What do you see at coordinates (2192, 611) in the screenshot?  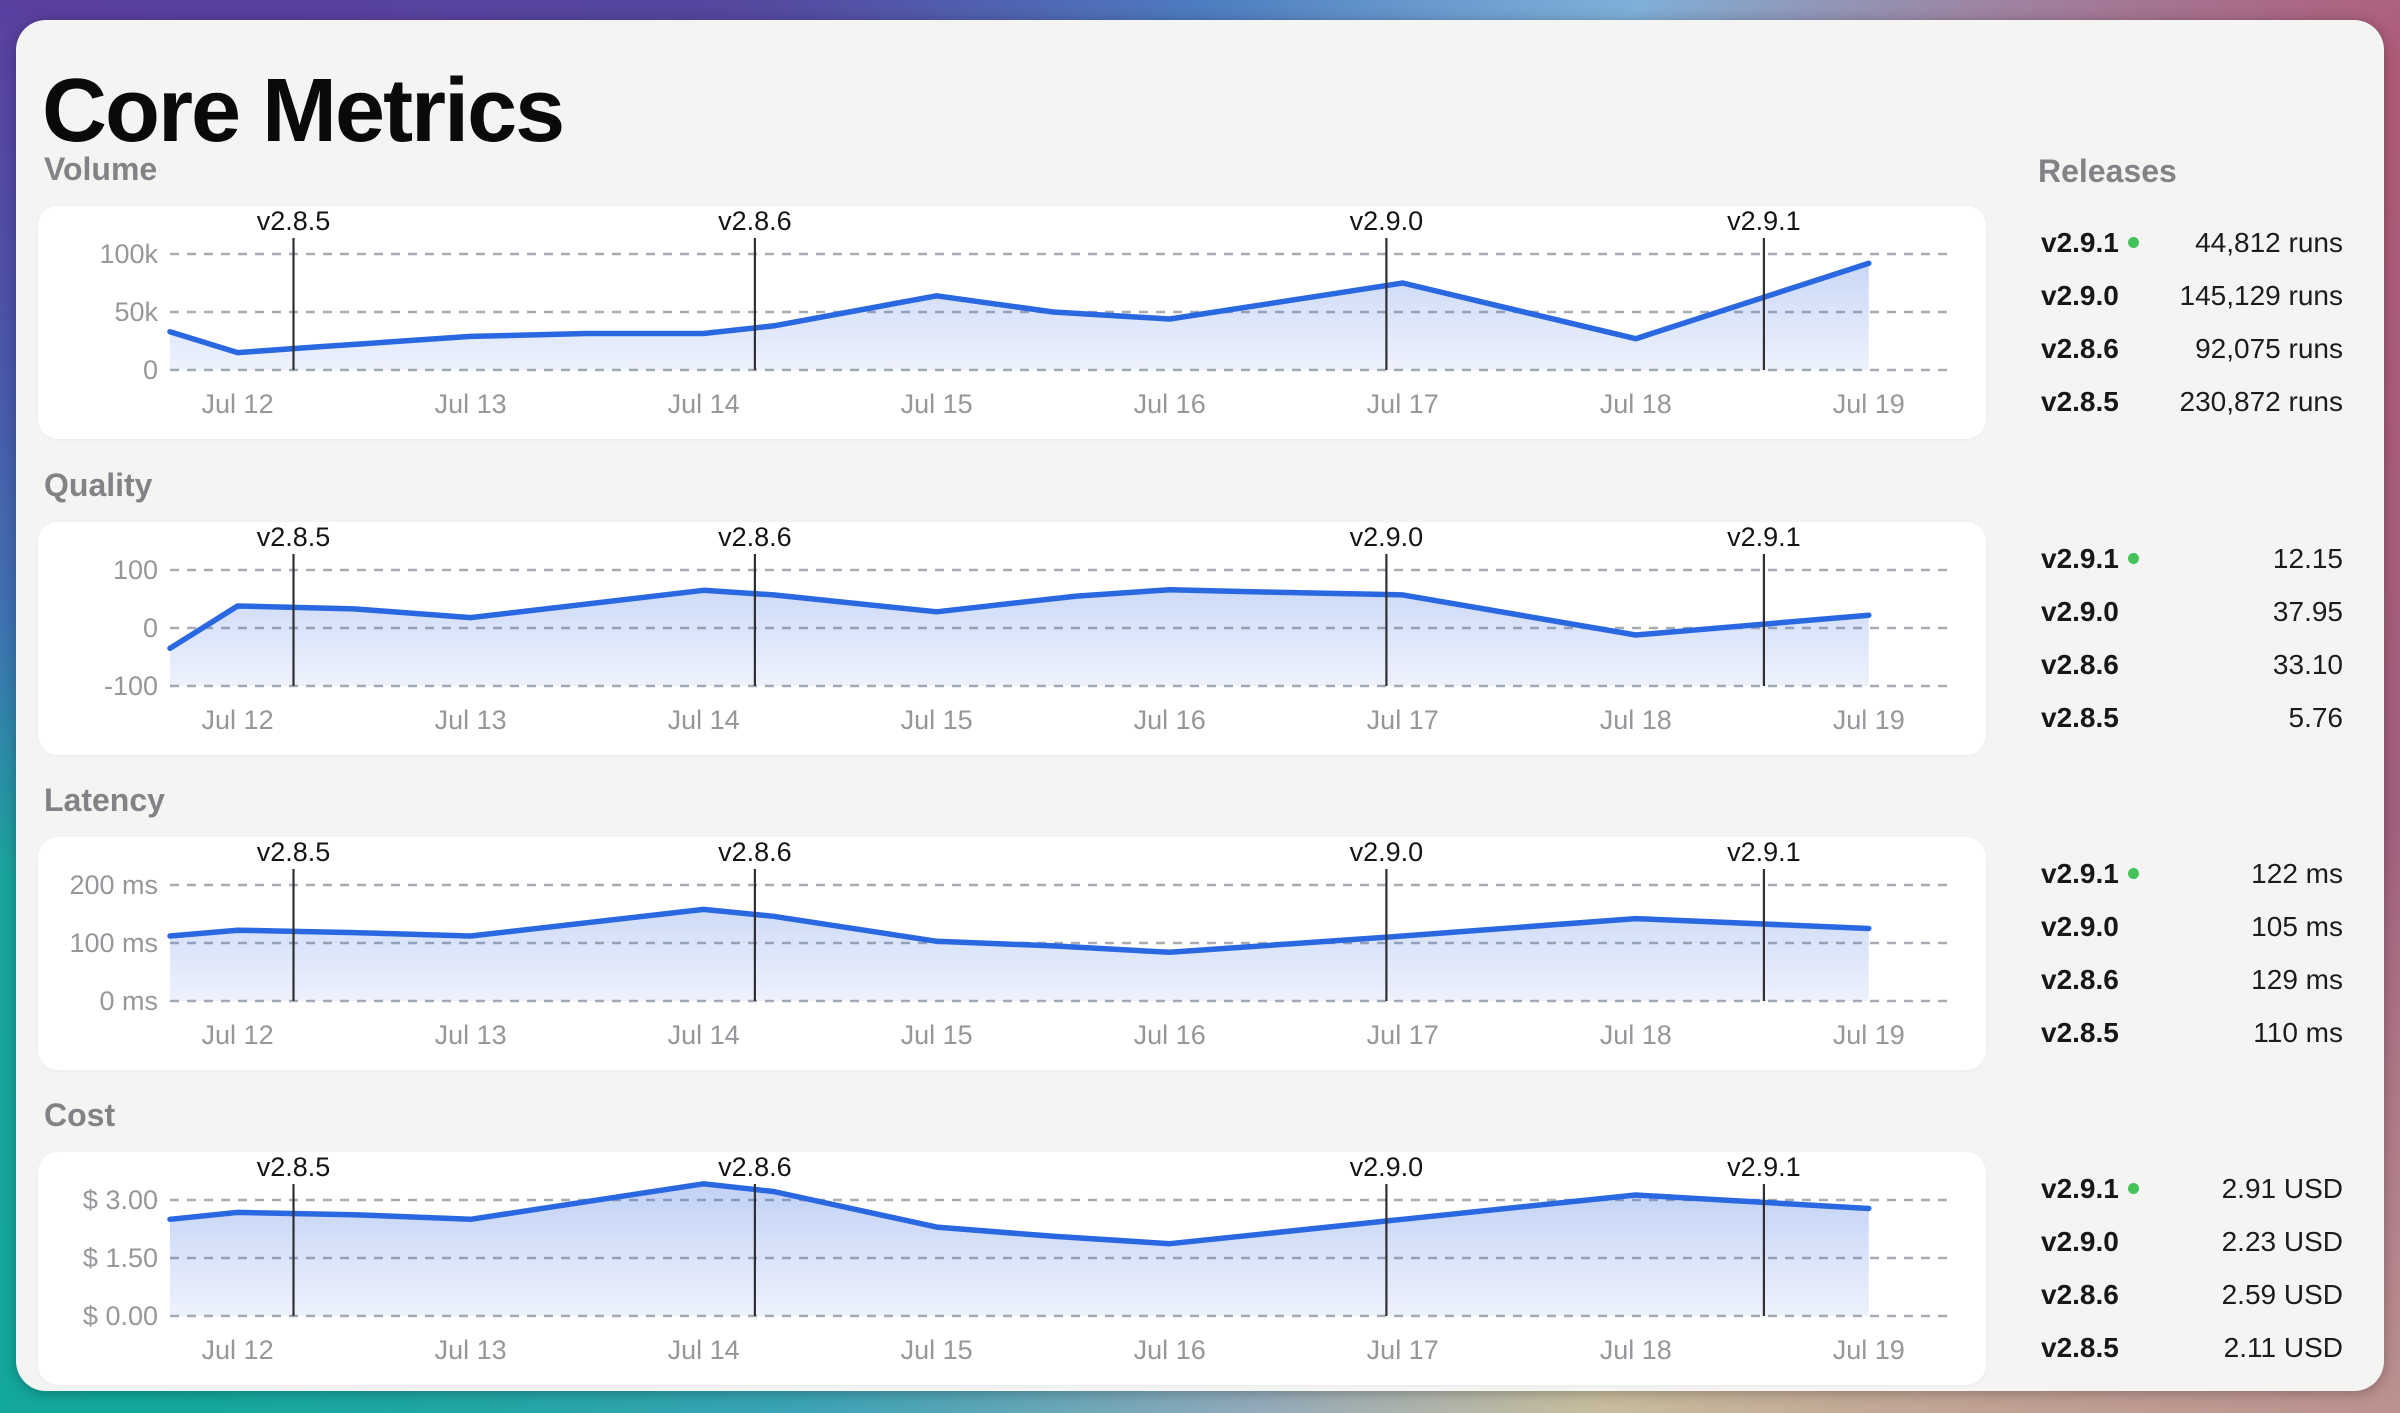 I see `release-row: v2.9.0 37.95` at bounding box center [2192, 611].